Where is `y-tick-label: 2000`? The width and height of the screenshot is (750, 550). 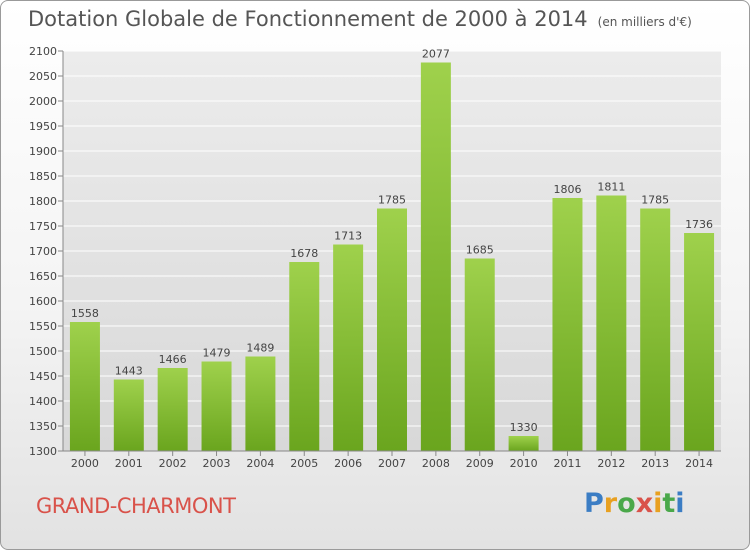 y-tick-label: 2000 is located at coordinates (43, 101).